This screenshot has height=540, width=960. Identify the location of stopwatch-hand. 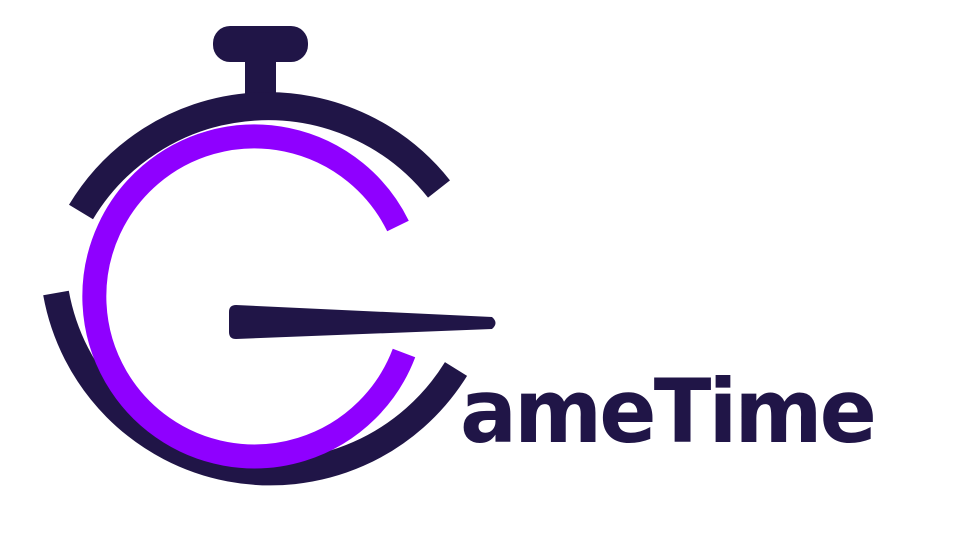
(362, 322).